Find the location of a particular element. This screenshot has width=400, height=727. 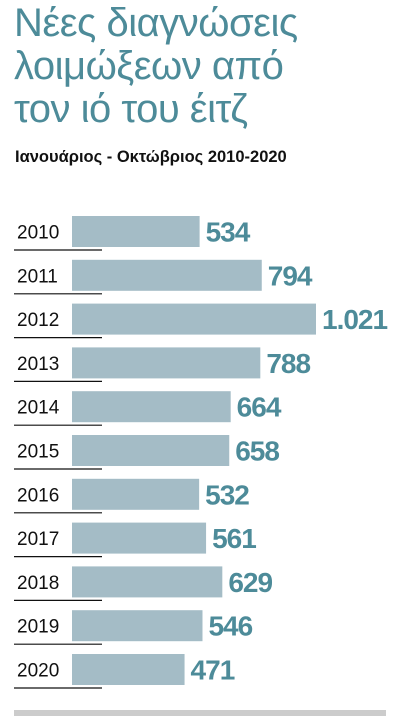

year-label-2014: 2014 is located at coordinates (38, 408).